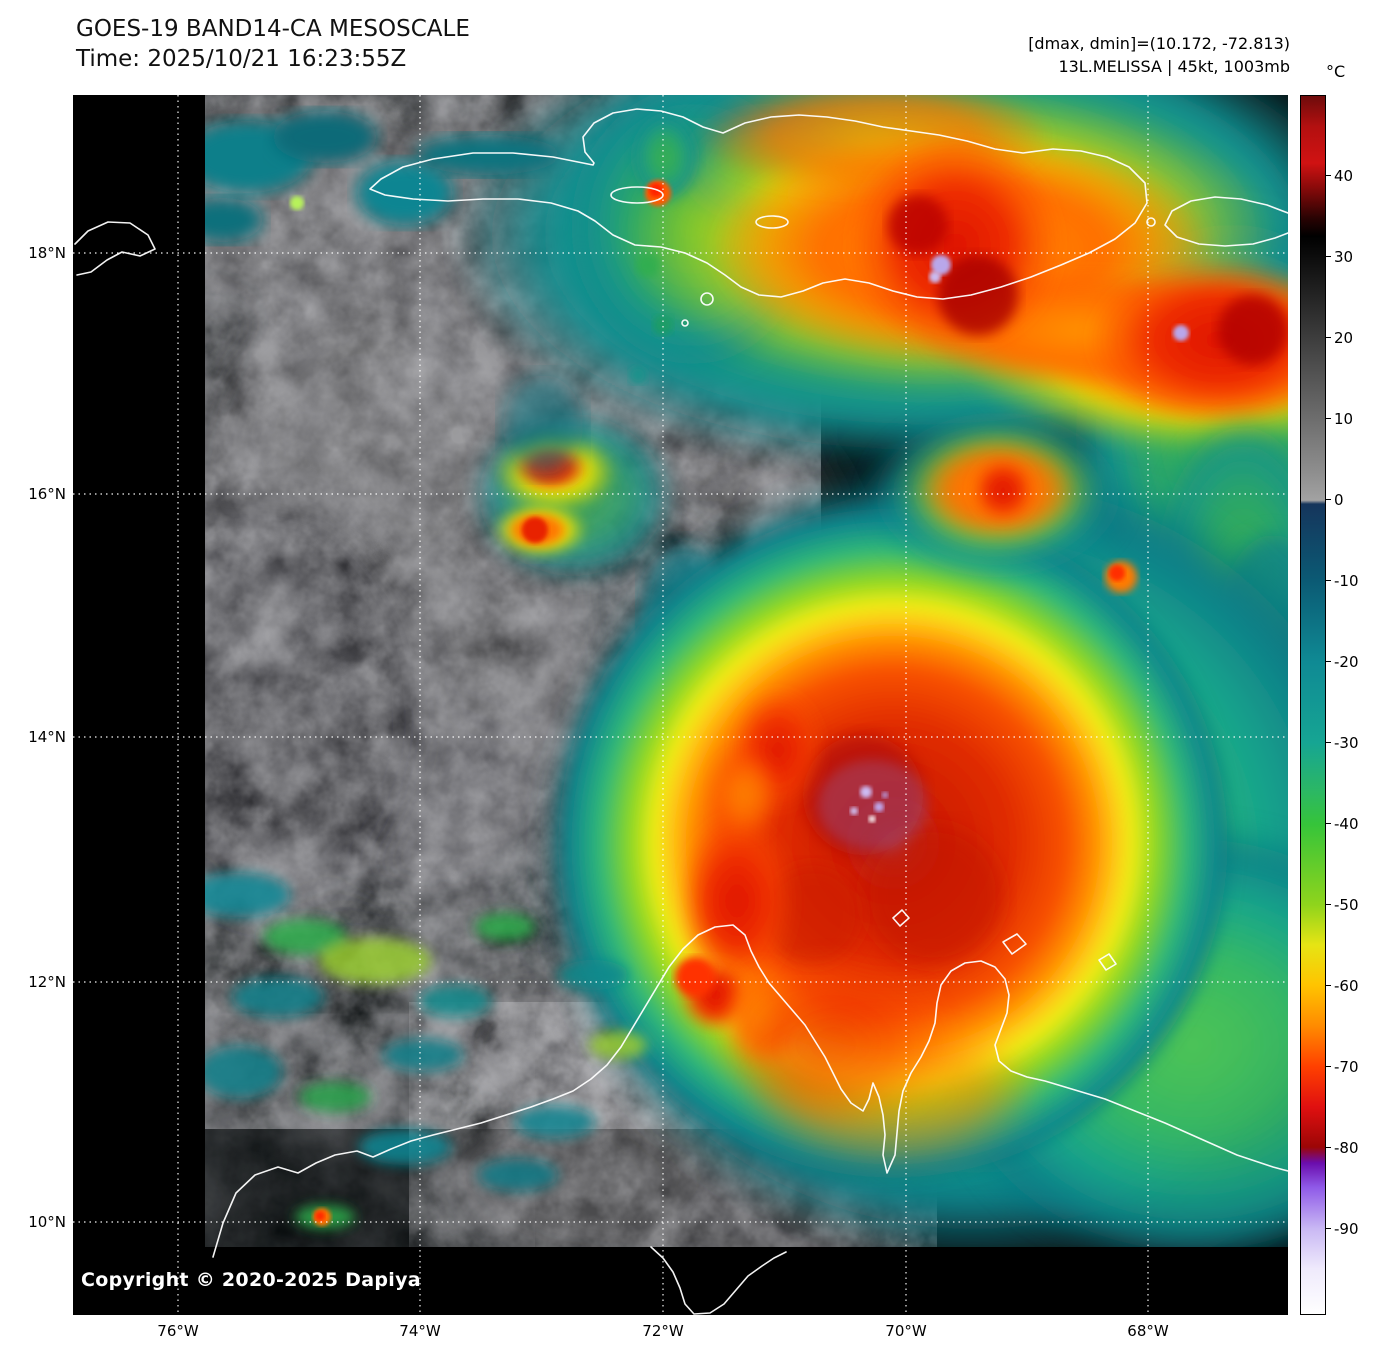 Image resolution: width=1390 pixels, height=1359 pixels. I want to click on colorbar, so click(1313, 705).